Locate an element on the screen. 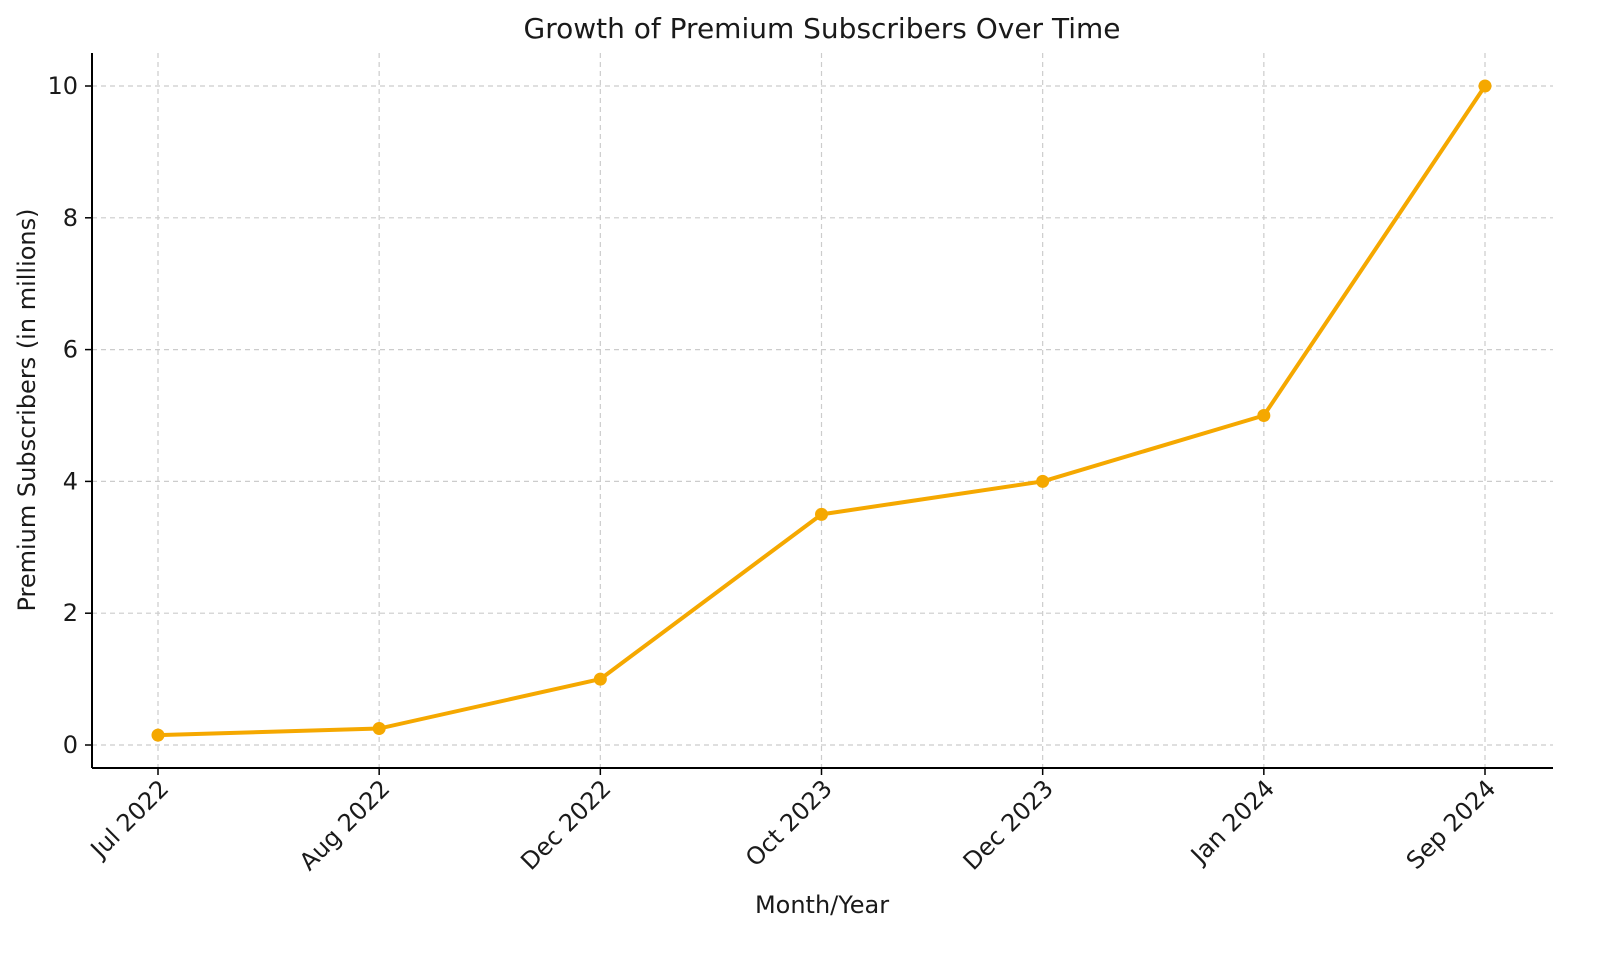 The height and width of the screenshot is (958, 1600). x-tick-label: Oct 2023 is located at coordinates (789, 823).